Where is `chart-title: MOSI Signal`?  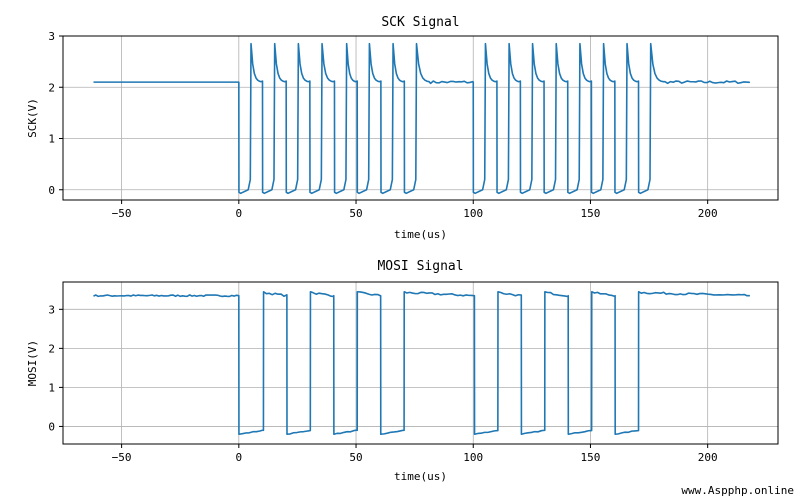
chart-title: MOSI Signal is located at coordinates (420, 266).